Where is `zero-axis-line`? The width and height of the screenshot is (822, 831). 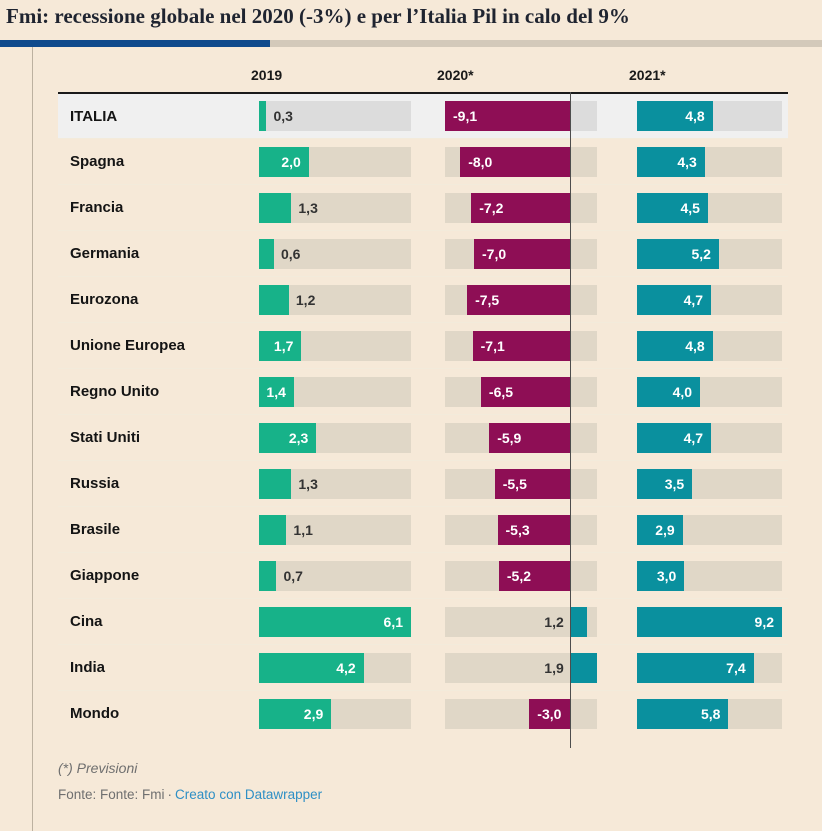
zero-axis-line is located at coordinates (570, 420).